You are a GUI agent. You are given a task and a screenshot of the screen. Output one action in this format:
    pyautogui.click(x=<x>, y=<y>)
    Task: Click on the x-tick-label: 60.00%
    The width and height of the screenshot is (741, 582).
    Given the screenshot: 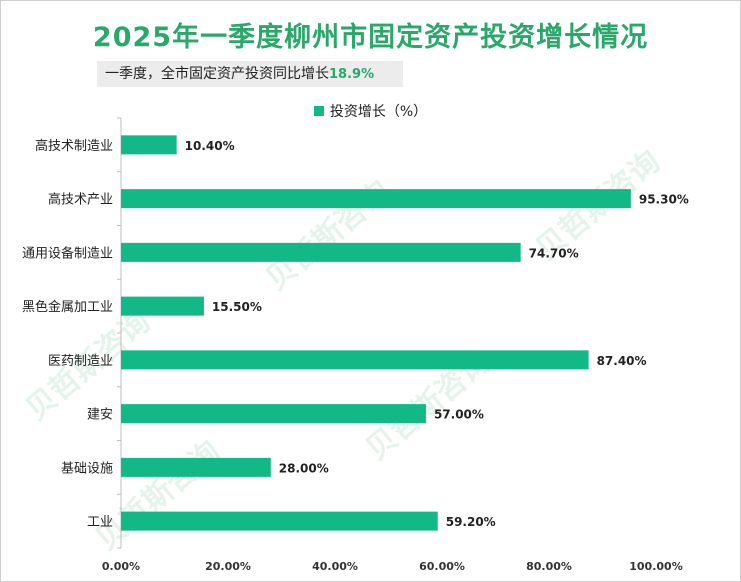 What is the action you would take?
    pyautogui.click(x=442, y=566)
    